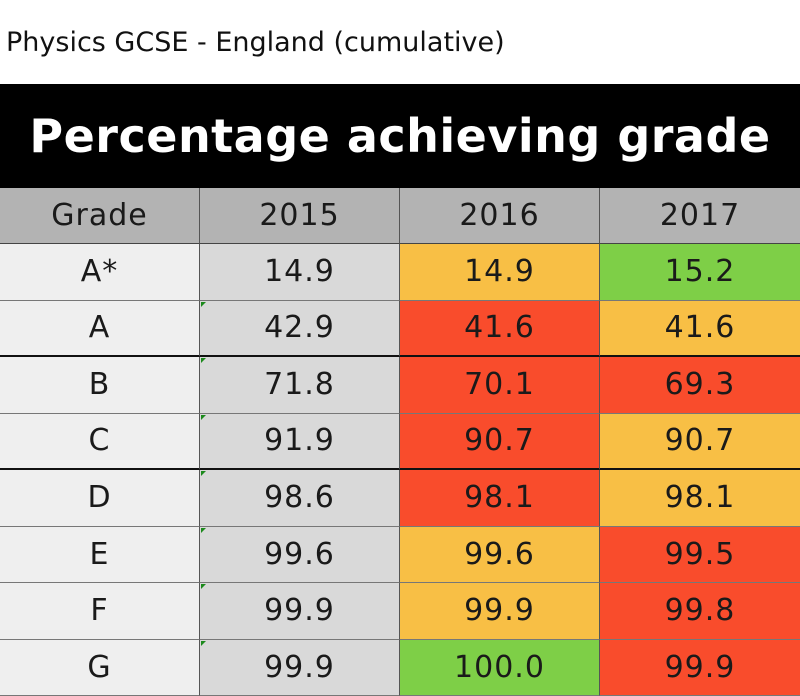 Image resolution: width=800 pixels, height=696 pixels. I want to click on value-cell-2017: 98.1, so click(700, 498).